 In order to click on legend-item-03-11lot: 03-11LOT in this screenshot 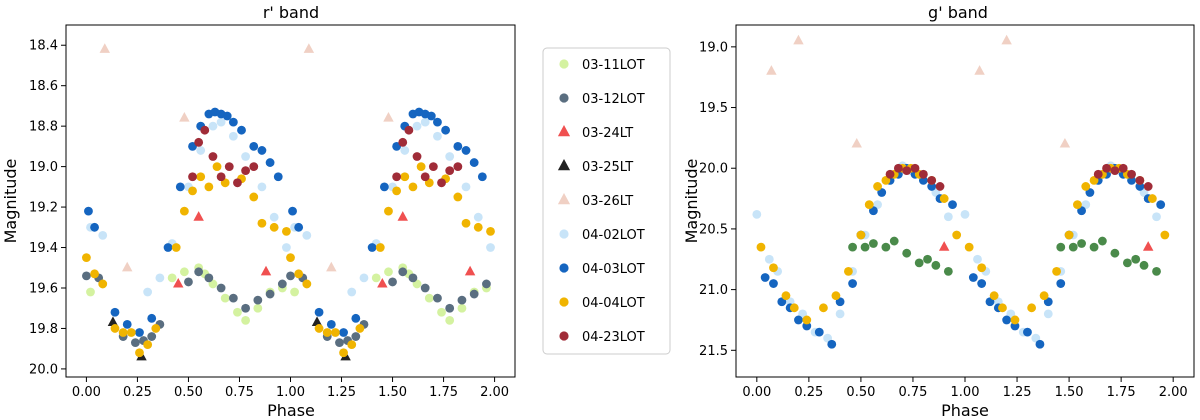, I will do `click(602, 65)`.